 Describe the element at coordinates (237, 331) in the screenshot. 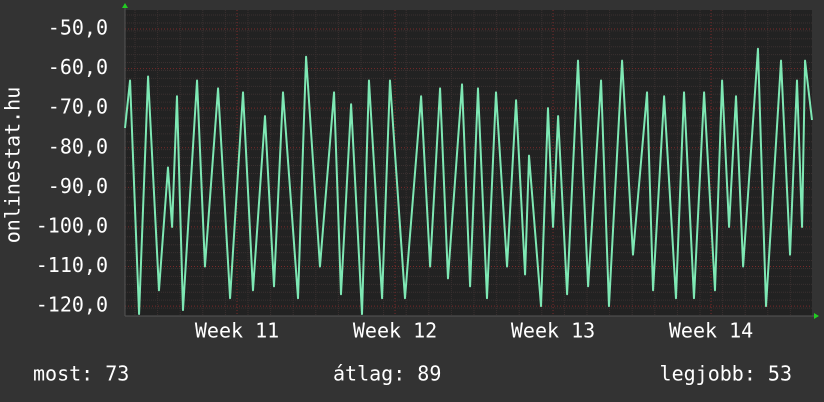

I see `x-tick-label: Week 11` at that location.